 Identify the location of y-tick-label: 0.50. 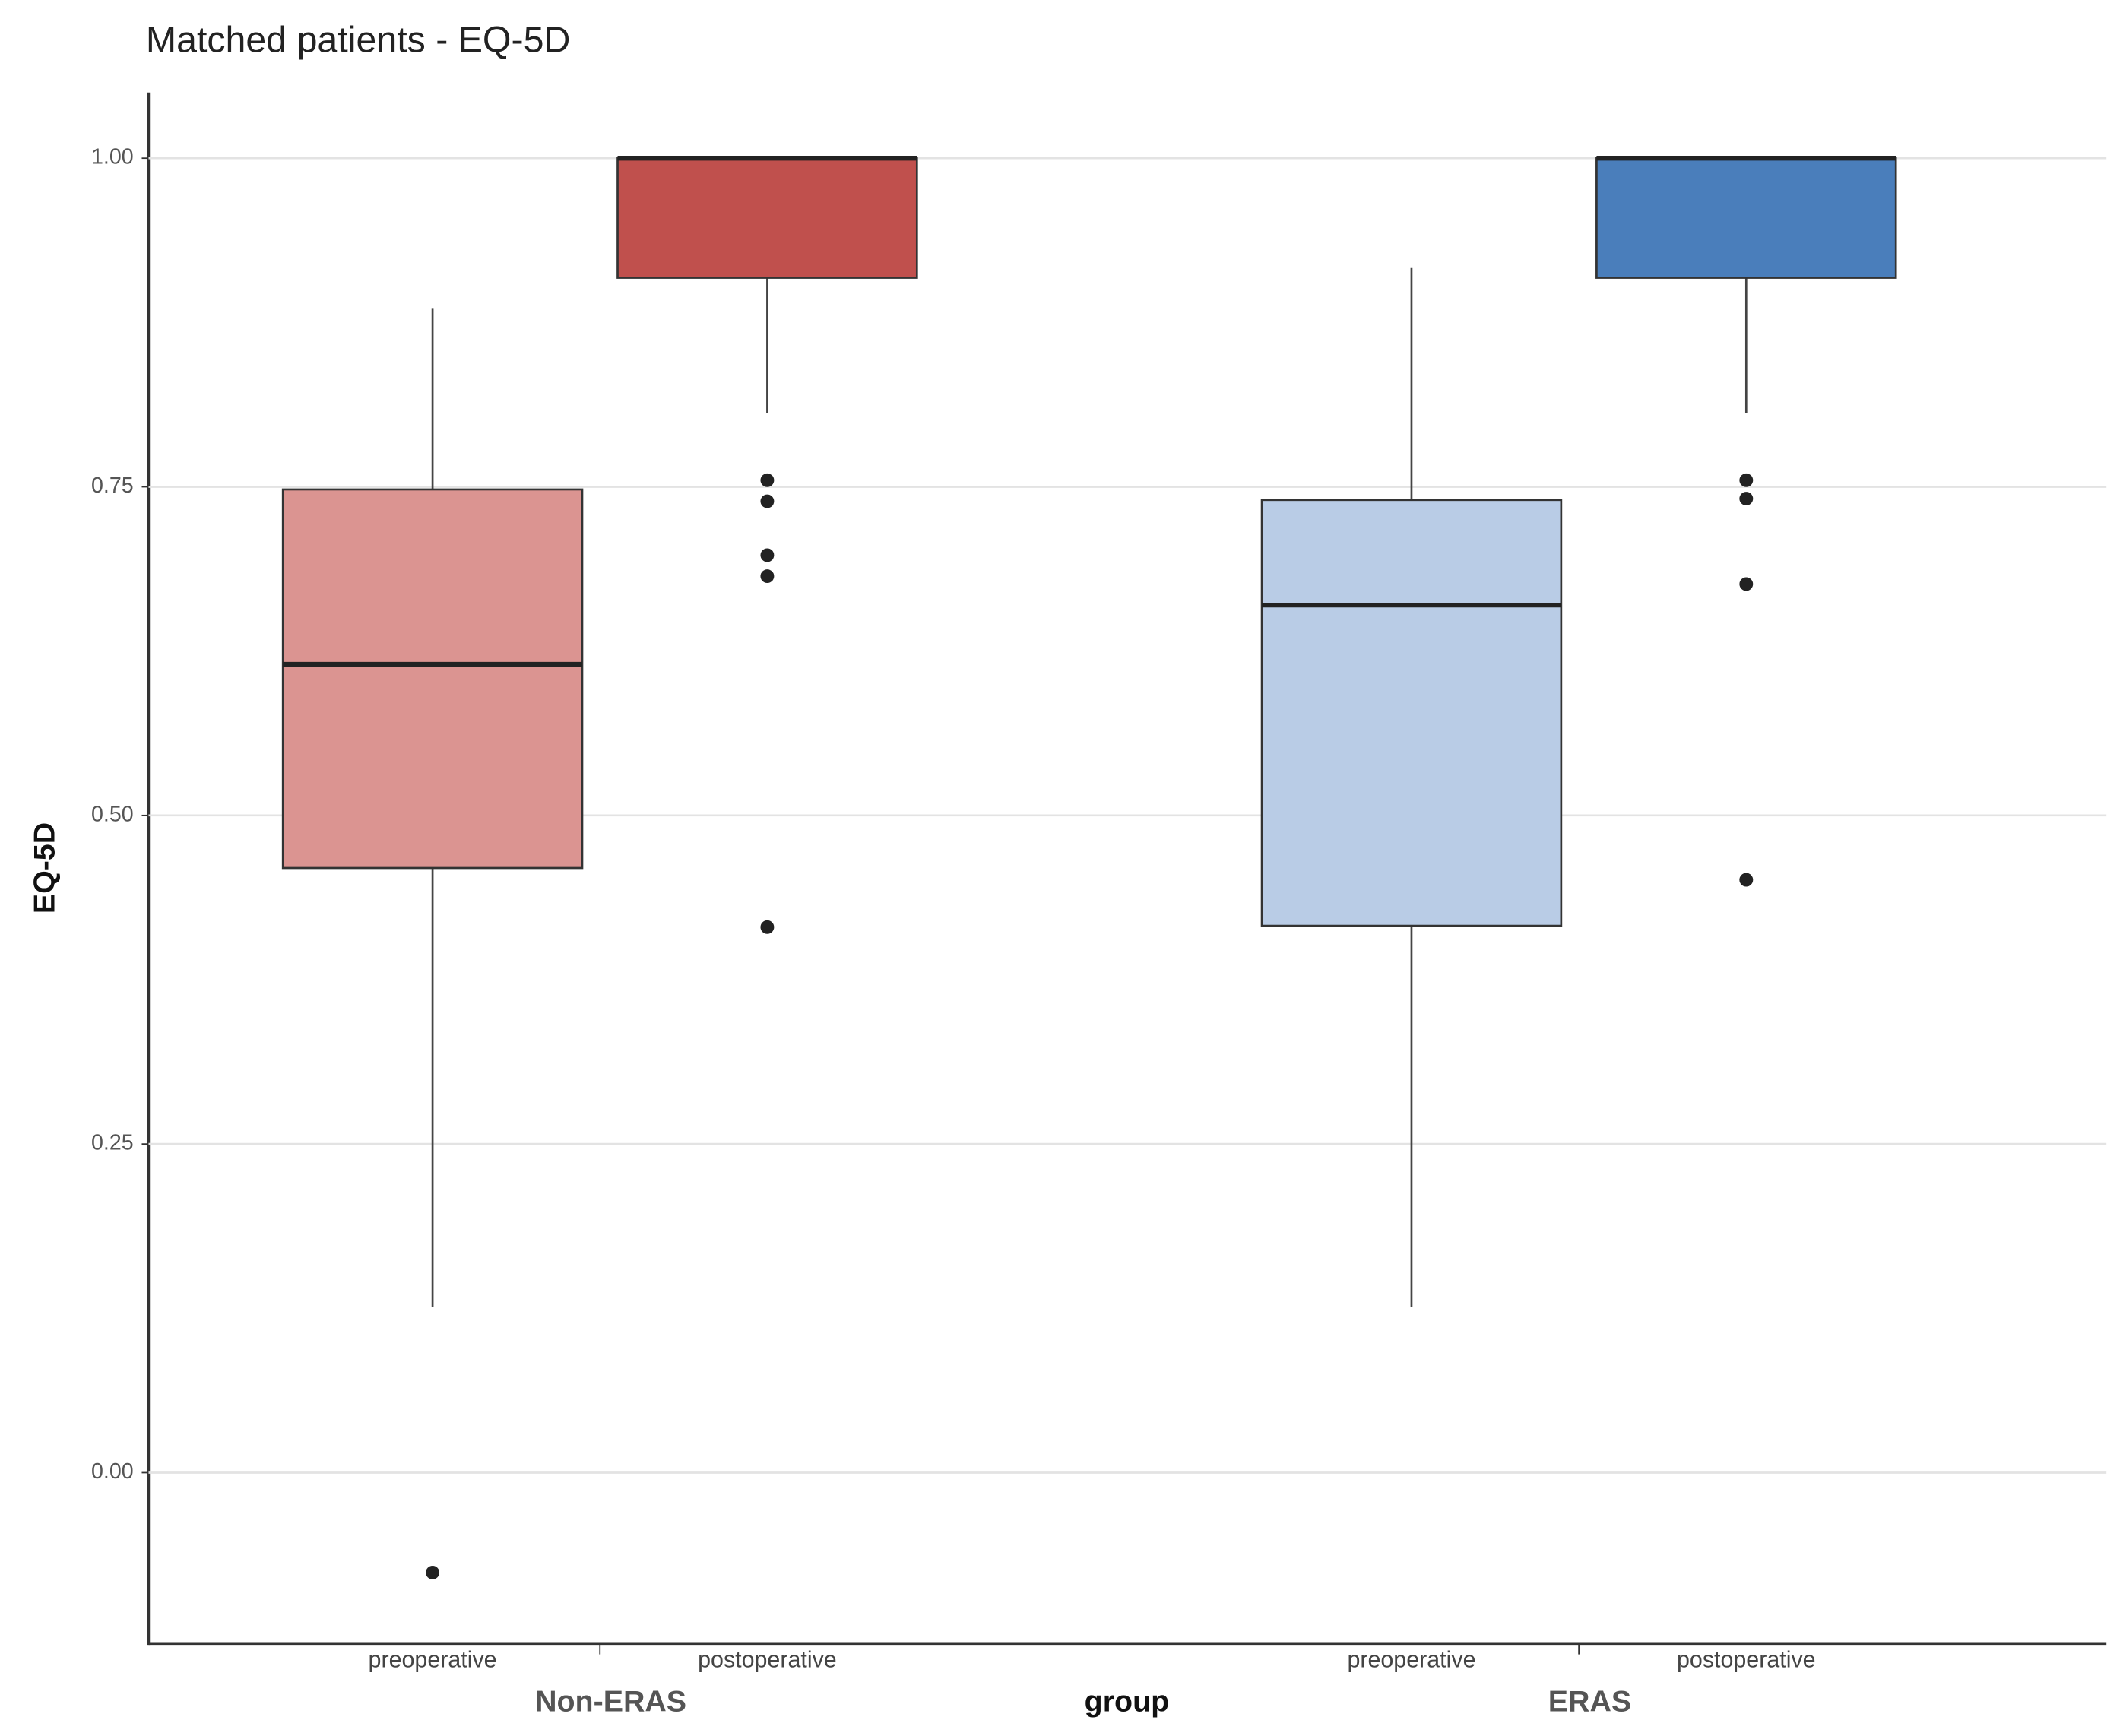
(112, 814).